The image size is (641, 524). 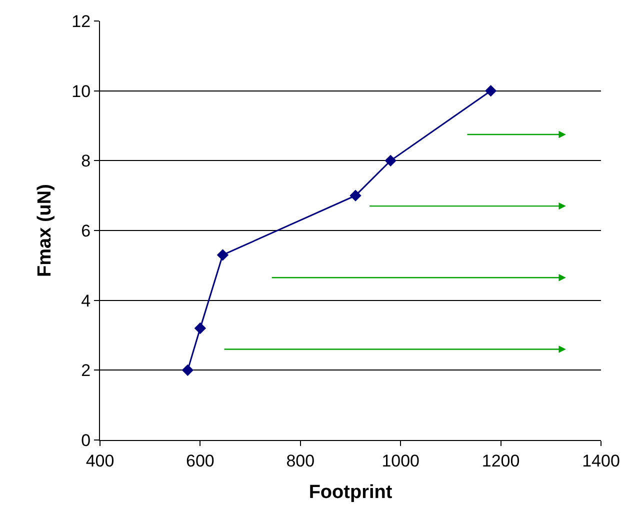 I want to click on x-tick-label: 1000, so click(x=401, y=460).